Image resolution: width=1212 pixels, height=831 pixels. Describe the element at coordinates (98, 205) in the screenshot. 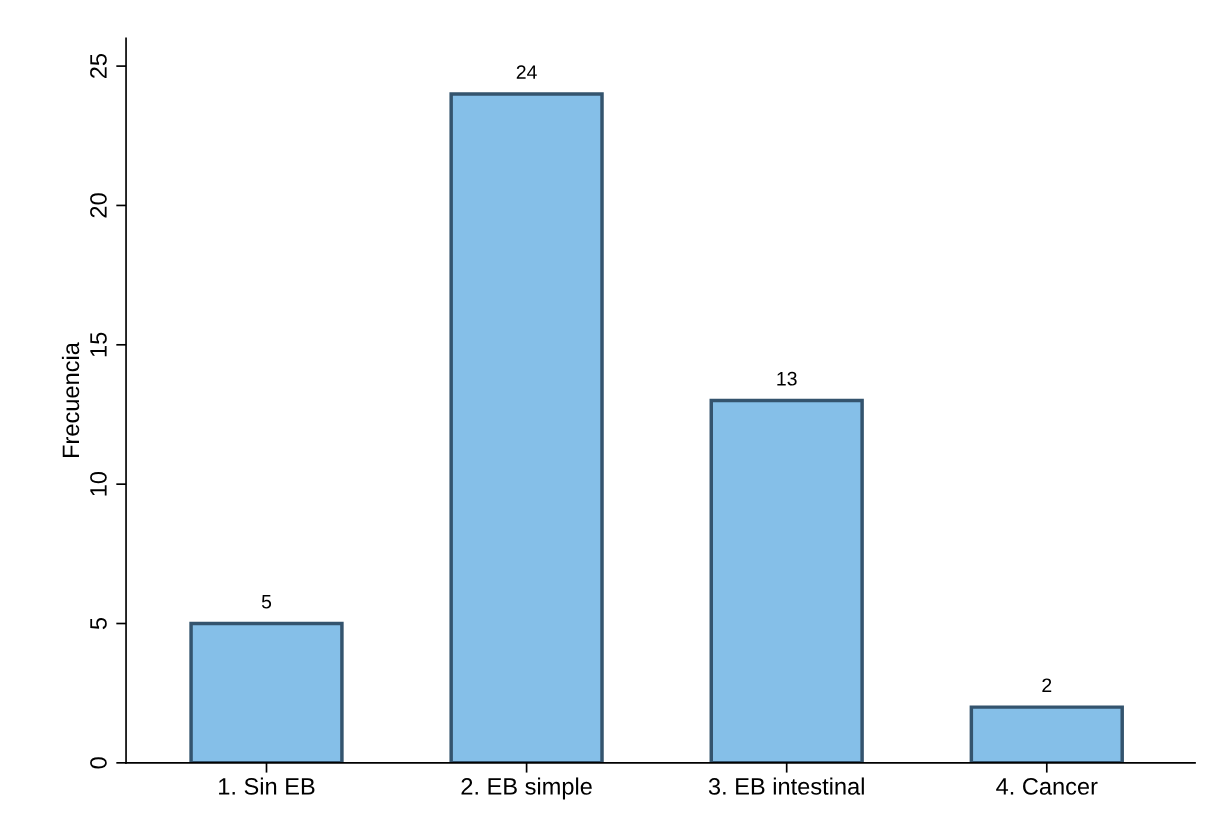

I see `y-tick-label: 20` at that location.